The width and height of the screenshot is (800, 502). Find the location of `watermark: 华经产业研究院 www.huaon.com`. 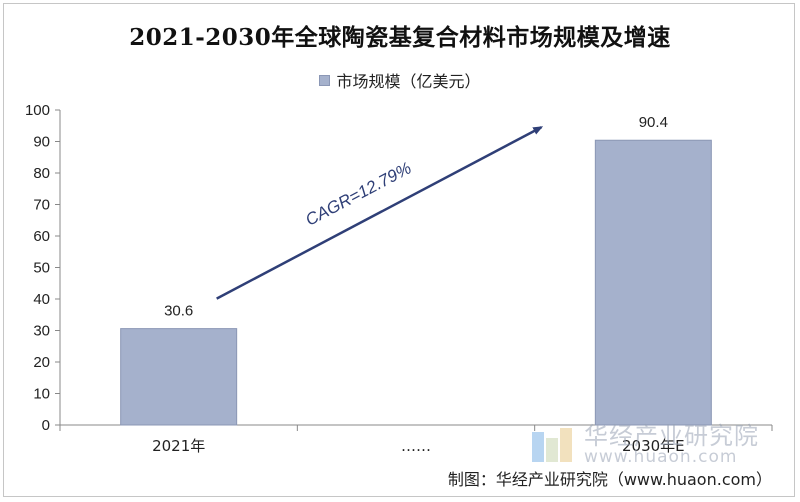

watermark: 华经产业研究院 www.huaon.com is located at coordinates (644, 445).